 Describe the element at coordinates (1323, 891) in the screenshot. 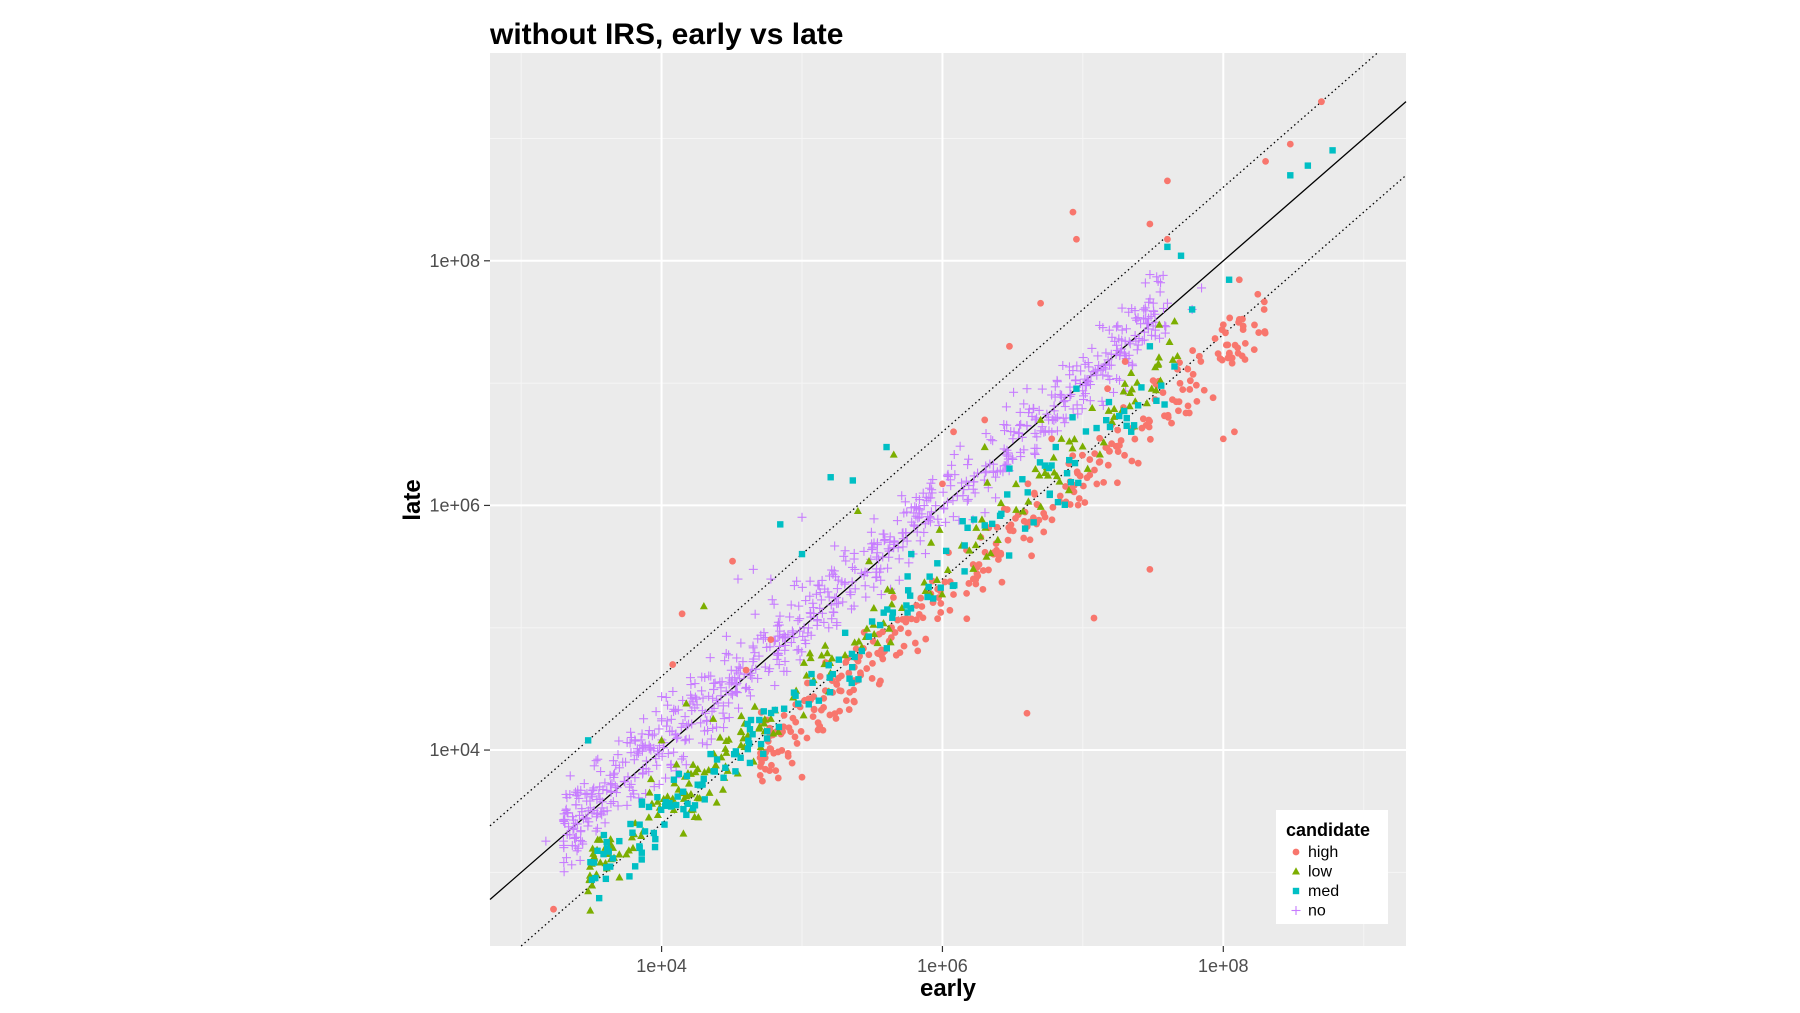

I see `legend-label-med: med` at that location.